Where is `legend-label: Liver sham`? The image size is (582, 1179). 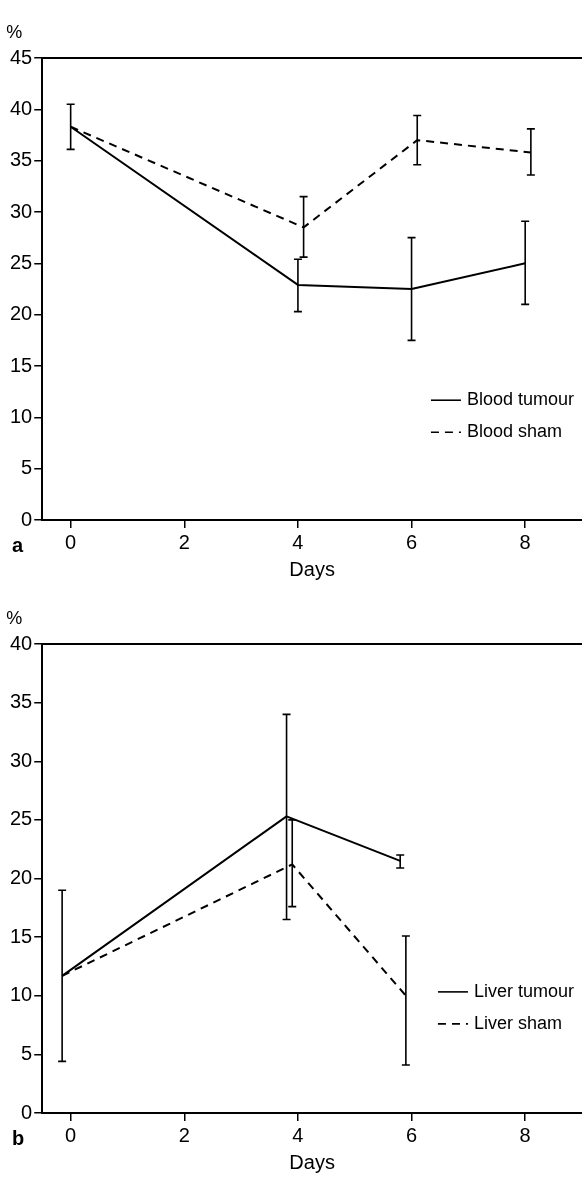 legend-label: Liver sham is located at coordinates (517, 1022).